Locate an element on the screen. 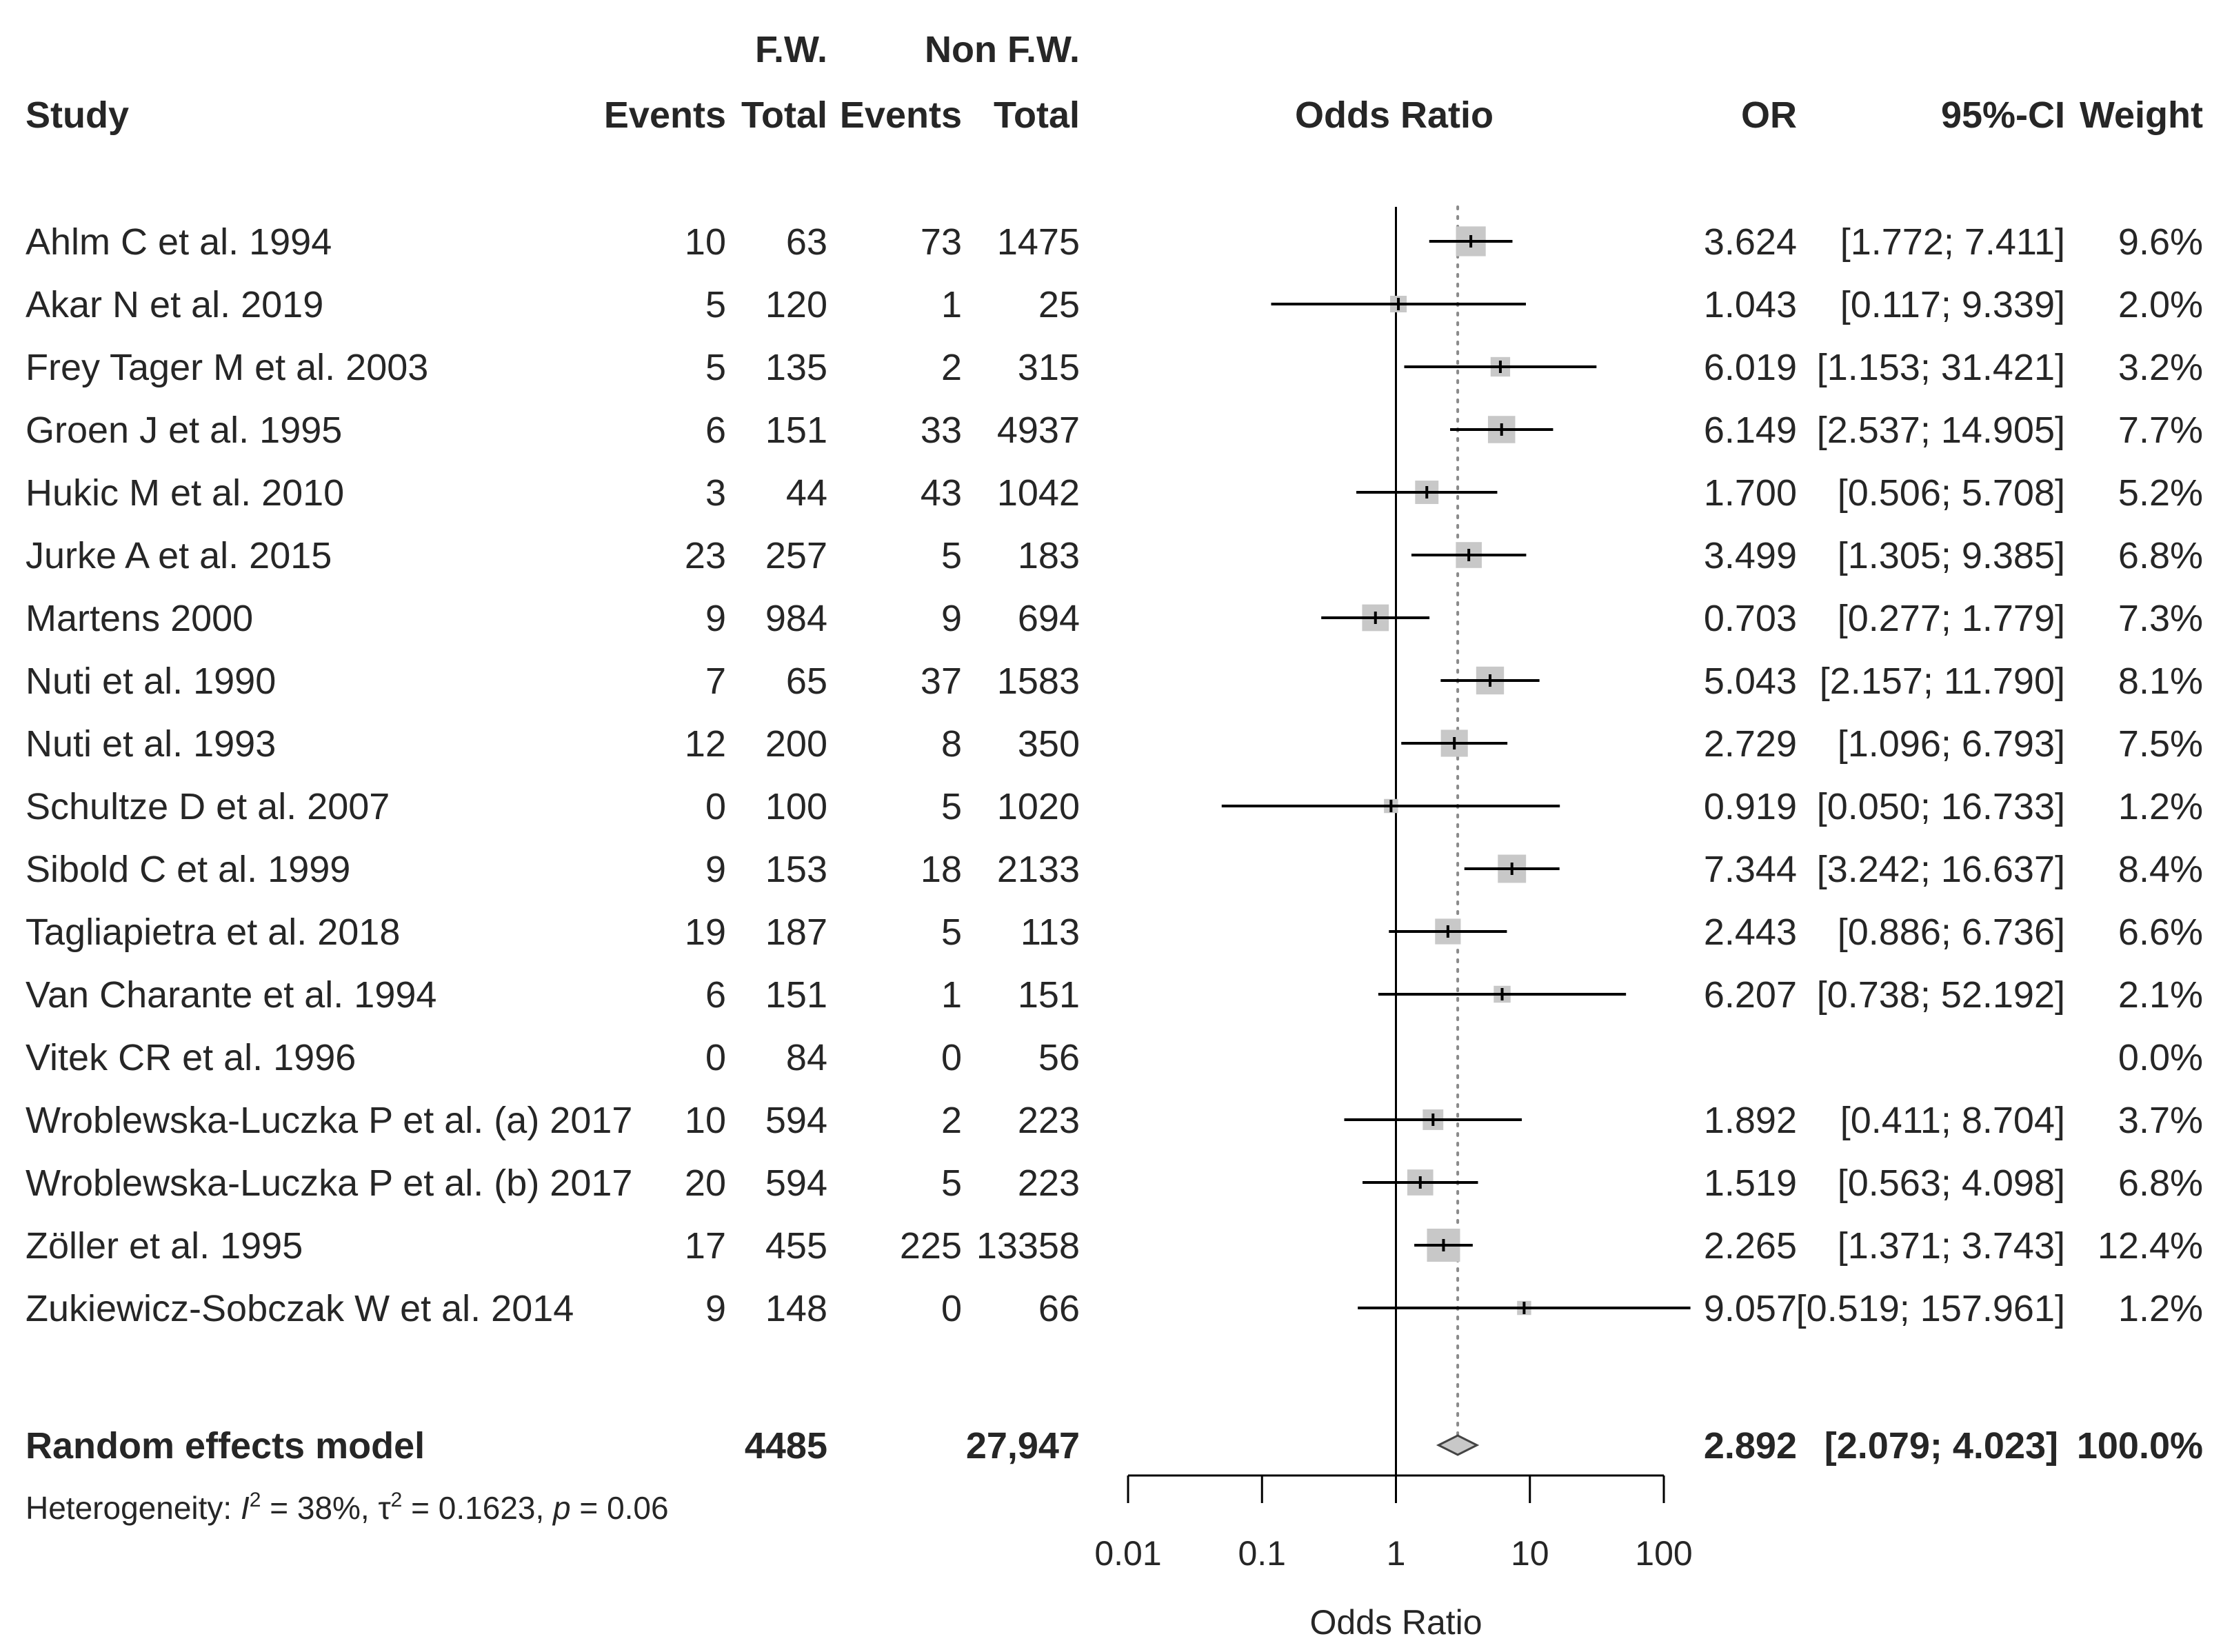  weight-value: 3.7% is located at coordinates (2160, 1120).